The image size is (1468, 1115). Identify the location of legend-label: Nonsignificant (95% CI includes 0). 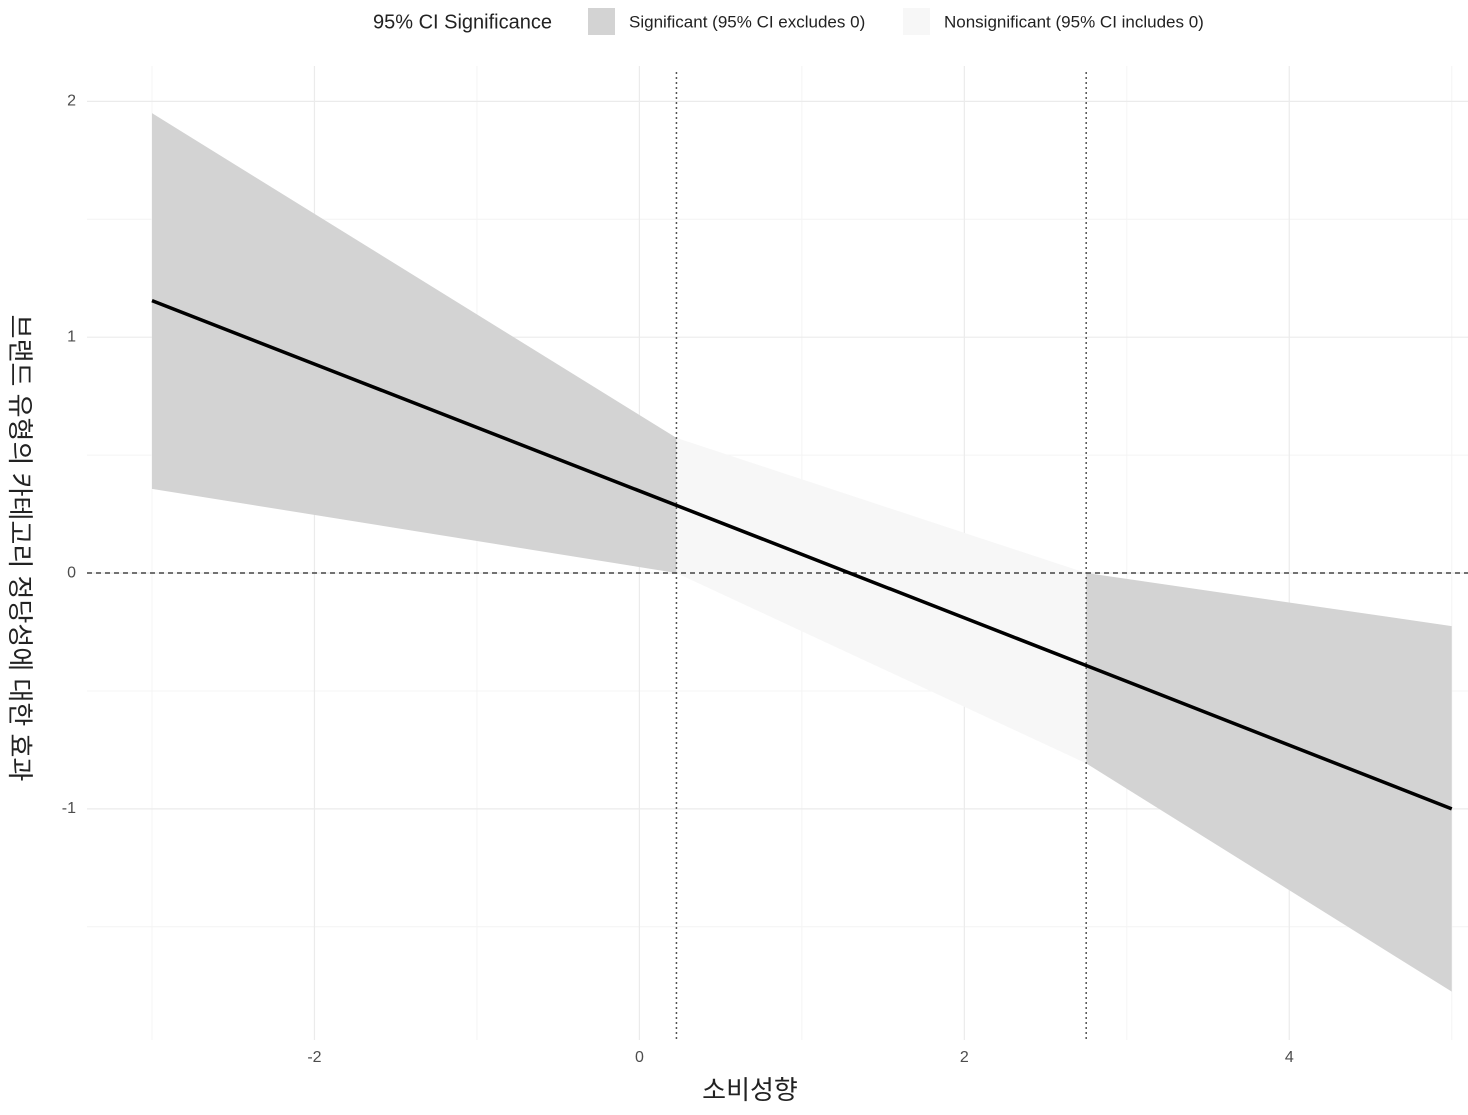
(1074, 21).